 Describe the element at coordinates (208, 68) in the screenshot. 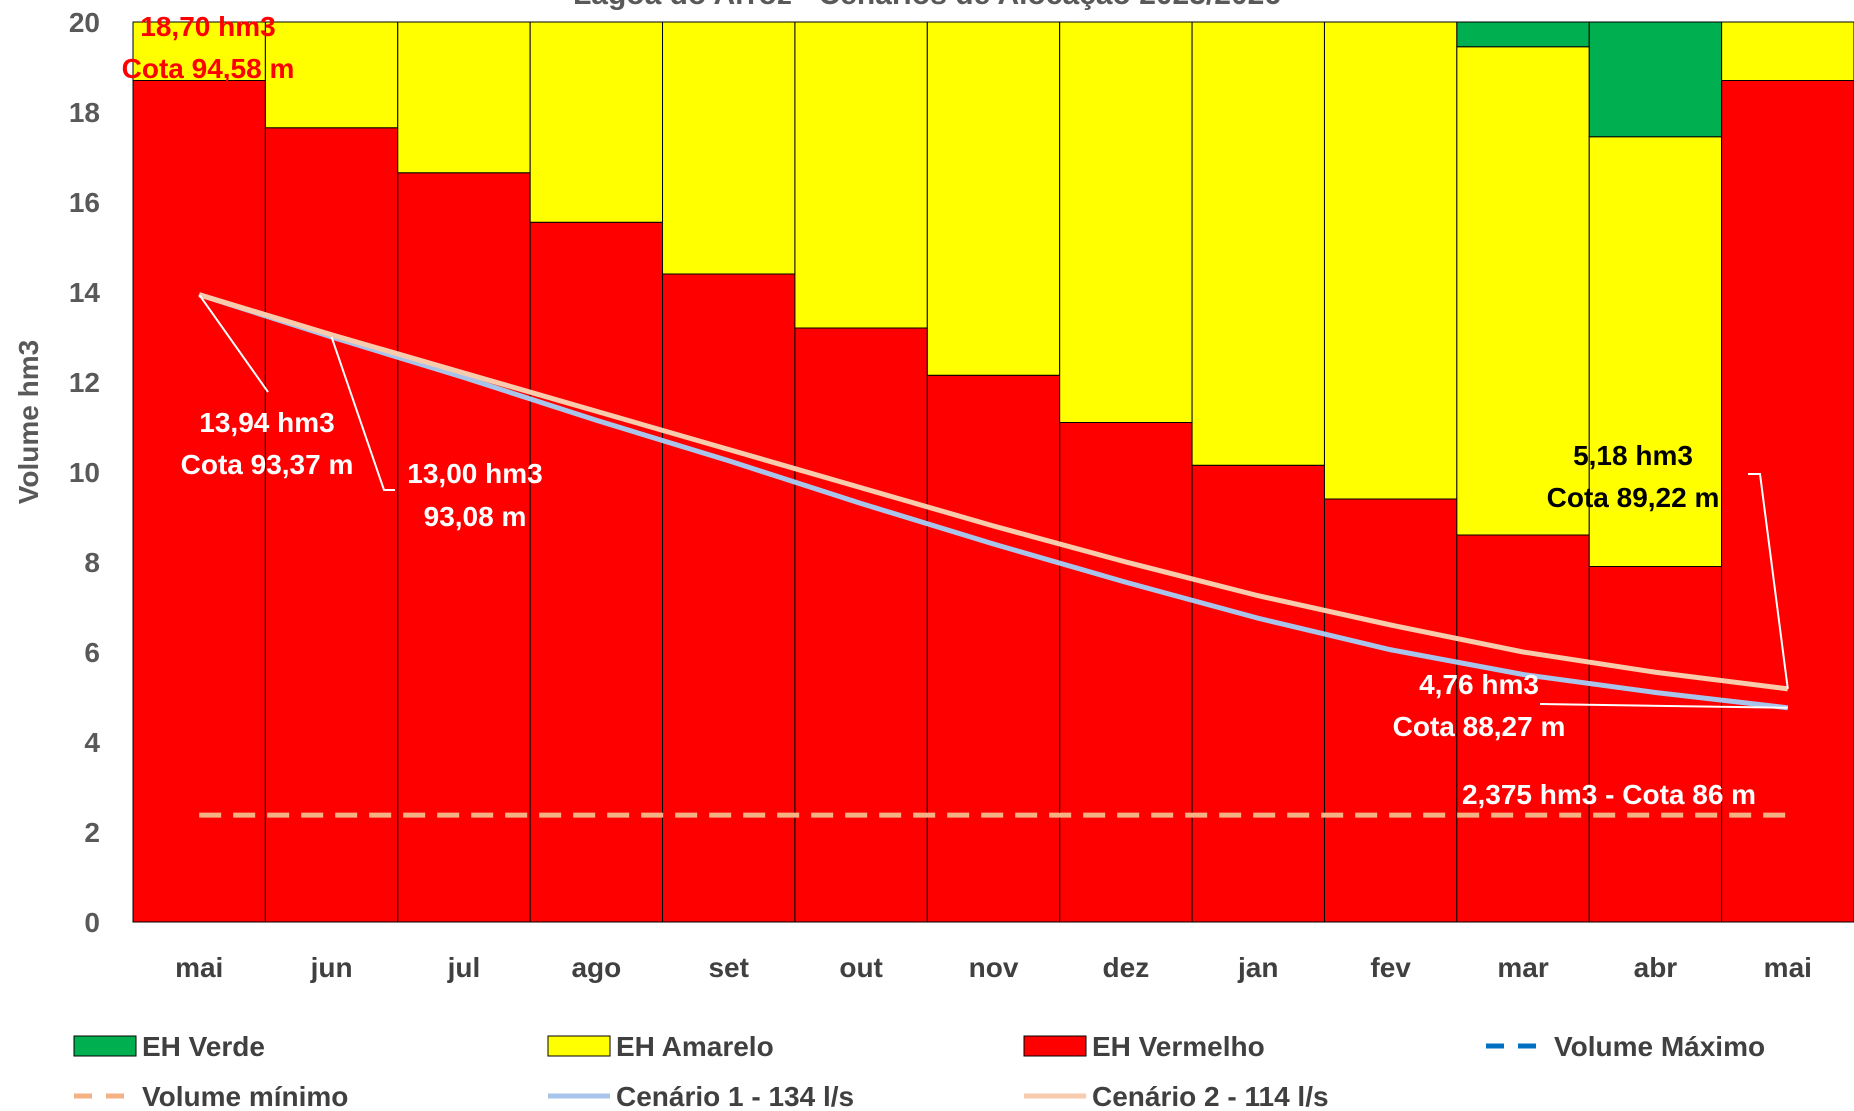

I see `annotation-label: Cota 94,58 m` at that location.